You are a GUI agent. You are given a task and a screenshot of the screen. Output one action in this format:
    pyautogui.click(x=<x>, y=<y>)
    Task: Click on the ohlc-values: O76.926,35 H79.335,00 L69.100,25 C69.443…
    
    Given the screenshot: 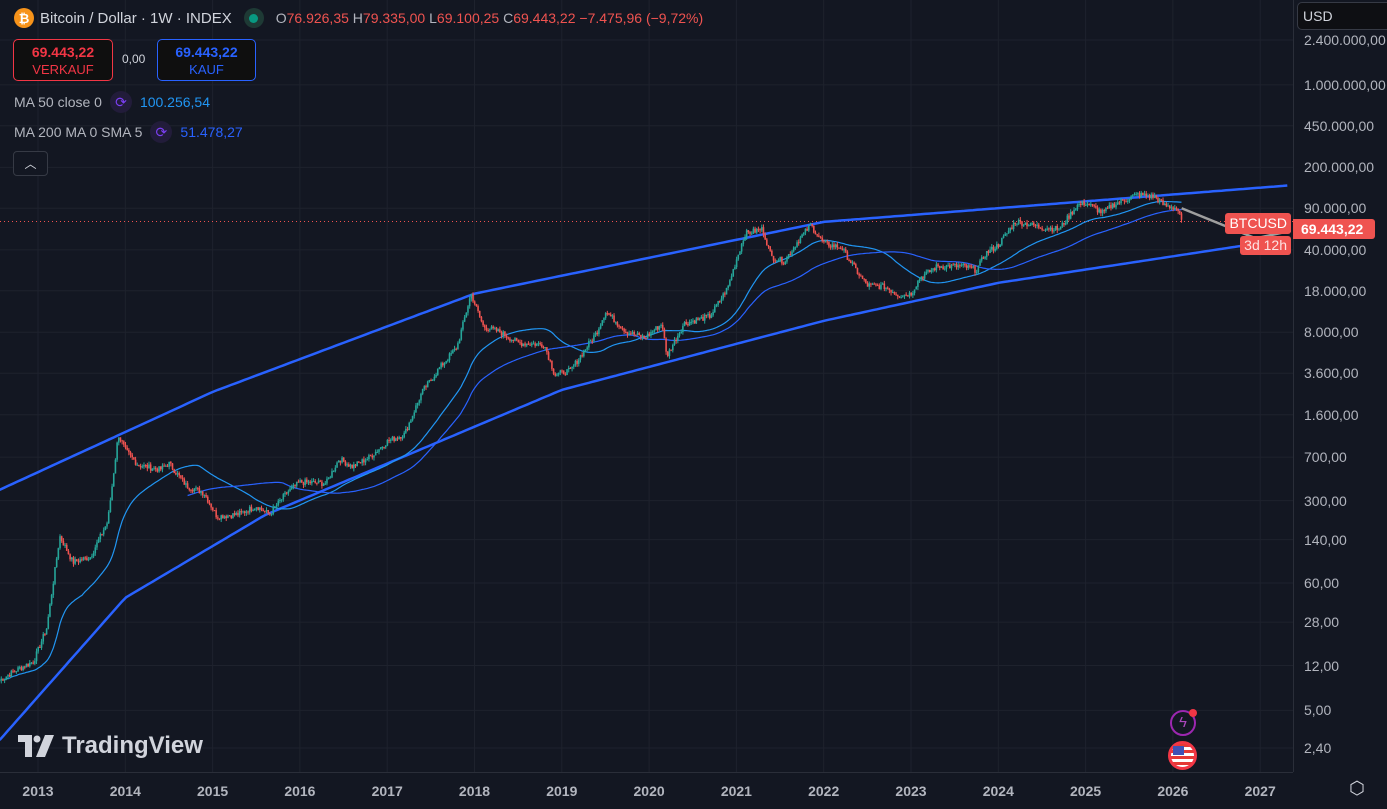 What is the action you would take?
    pyautogui.click(x=489, y=18)
    